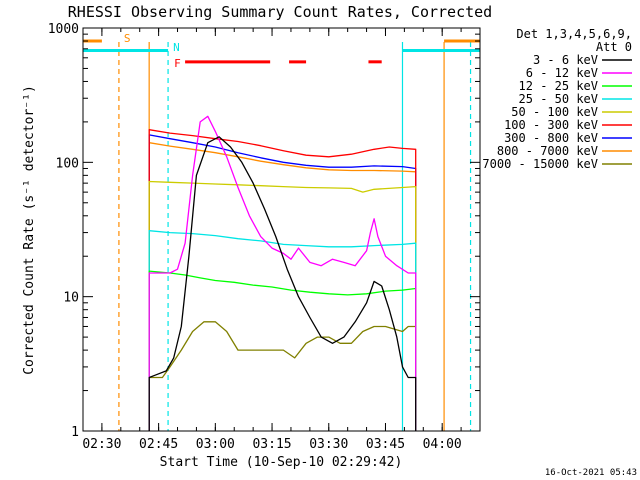  Describe the element at coordinates (281, 462) in the screenshot. I see `x-axis-label: Start Time (10-Sep-10 02:29:42)` at that location.